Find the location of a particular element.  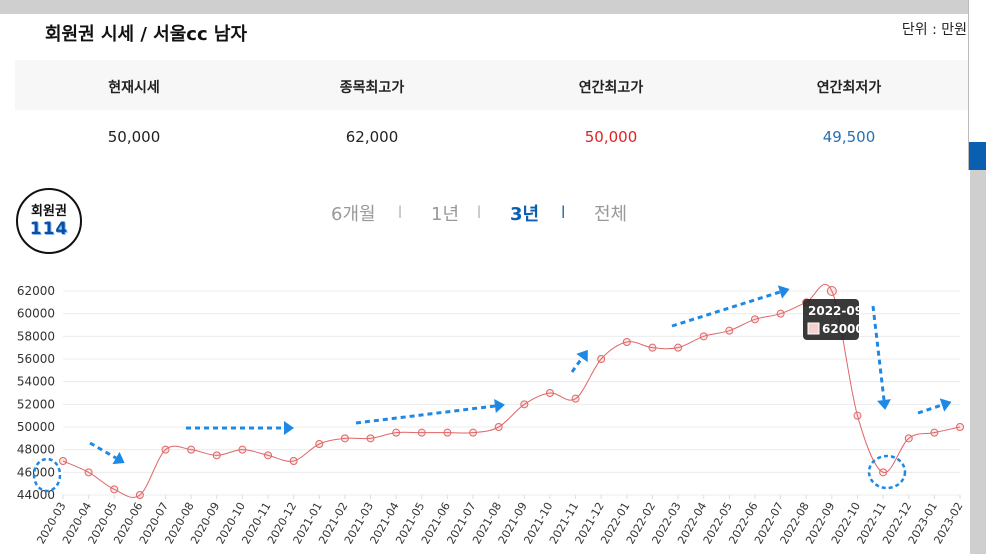

current-price-value: 50,000 is located at coordinates (134, 137).